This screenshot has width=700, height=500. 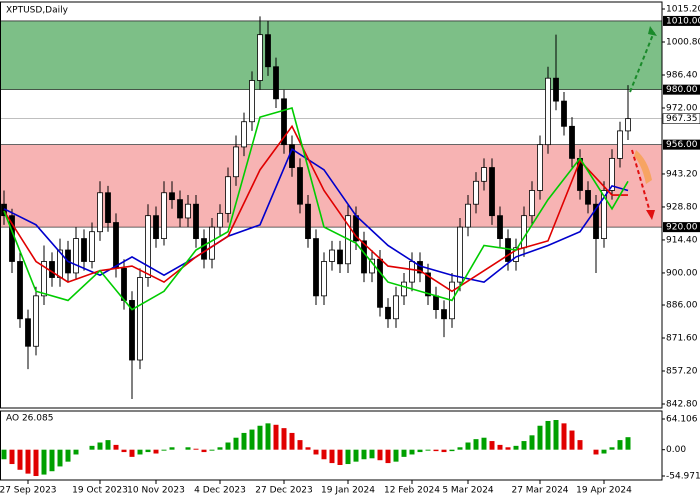 What do you see at coordinates (100, 491) in the screenshot?
I see `x-tick-label: 19 Oct 2023` at bounding box center [100, 491].